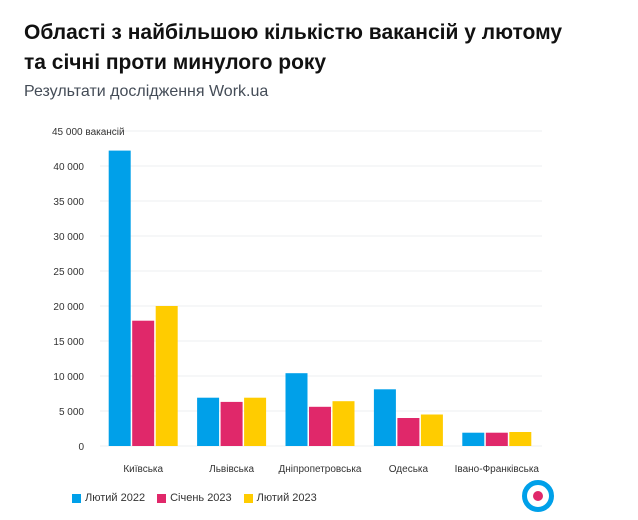  Describe the element at coordinates (68, 202) in the screenshot. I see `y-tick-label: 35 000` at that location.